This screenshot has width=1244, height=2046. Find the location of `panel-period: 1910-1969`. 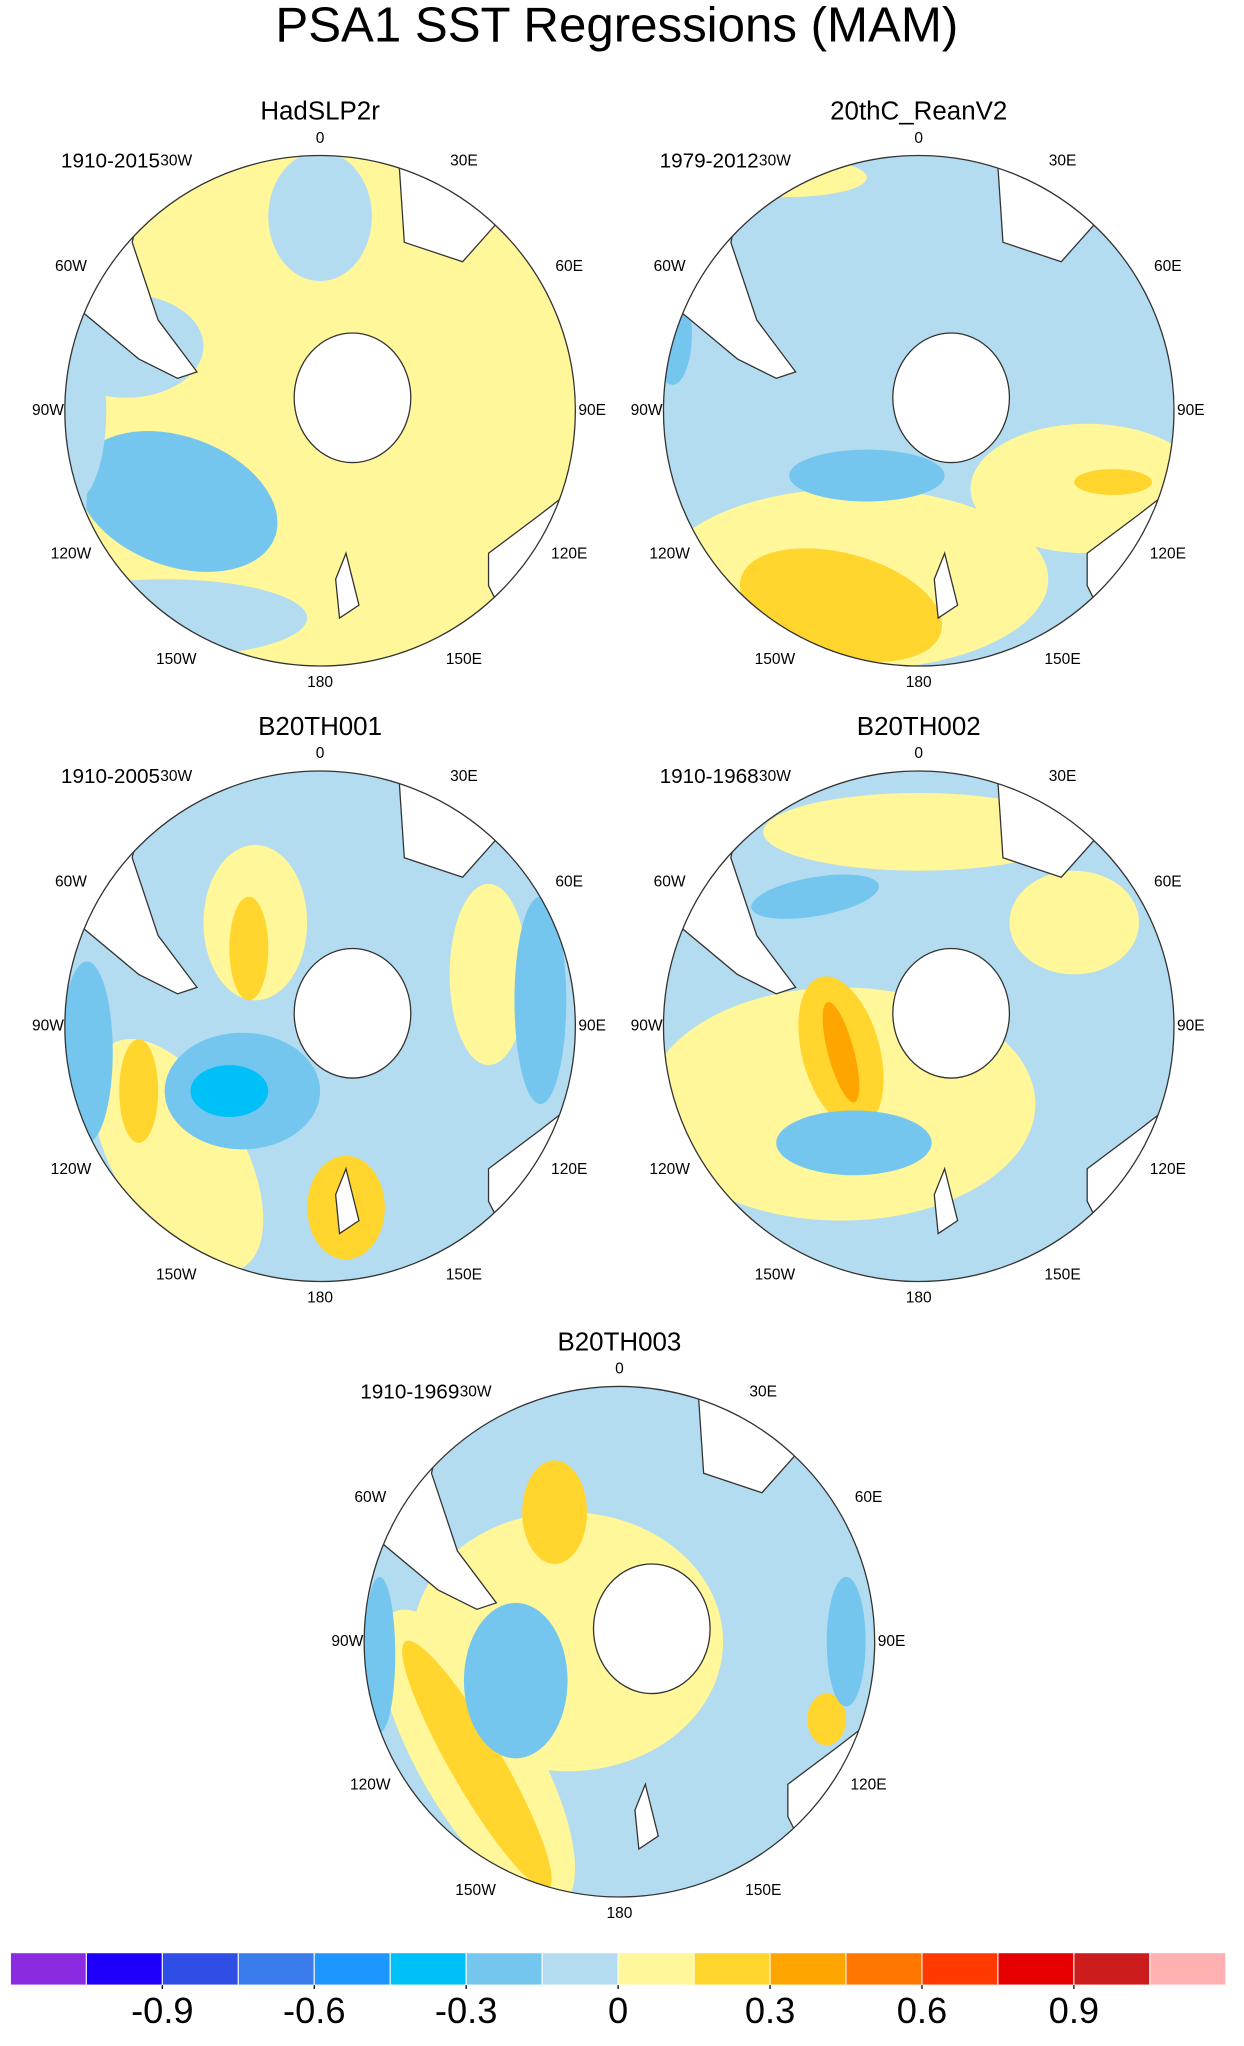

panel-period: 1910-1969 is located at coordinates (409, 1391).